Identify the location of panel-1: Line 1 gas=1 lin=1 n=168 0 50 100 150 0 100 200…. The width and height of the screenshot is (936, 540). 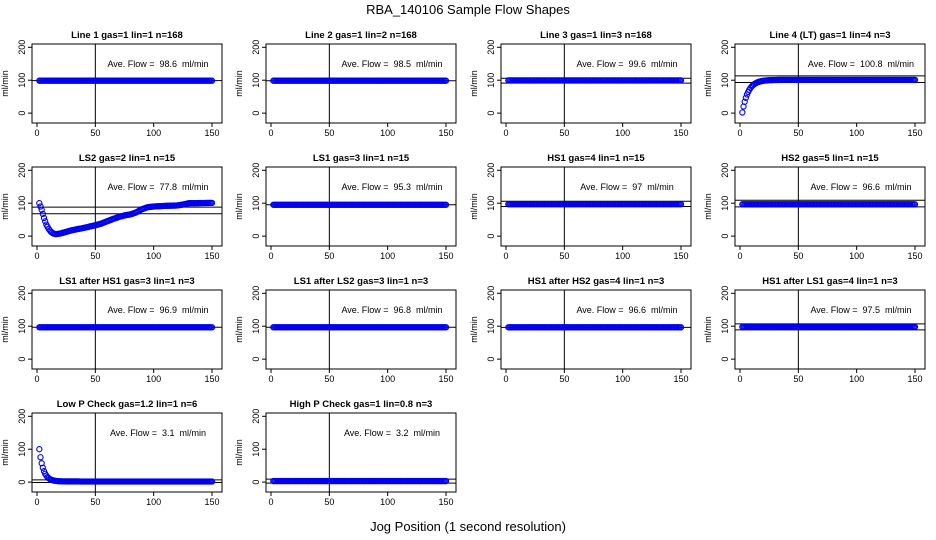
(111, 84).